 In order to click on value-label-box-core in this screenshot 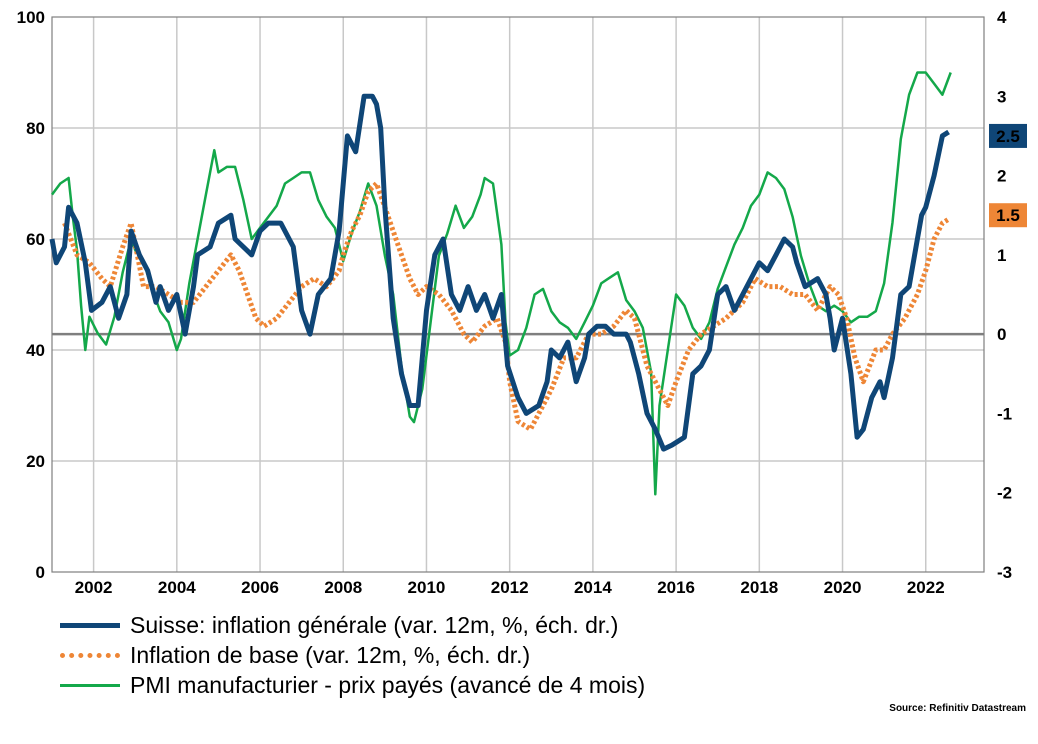, I will do `click(1008, 215)`.